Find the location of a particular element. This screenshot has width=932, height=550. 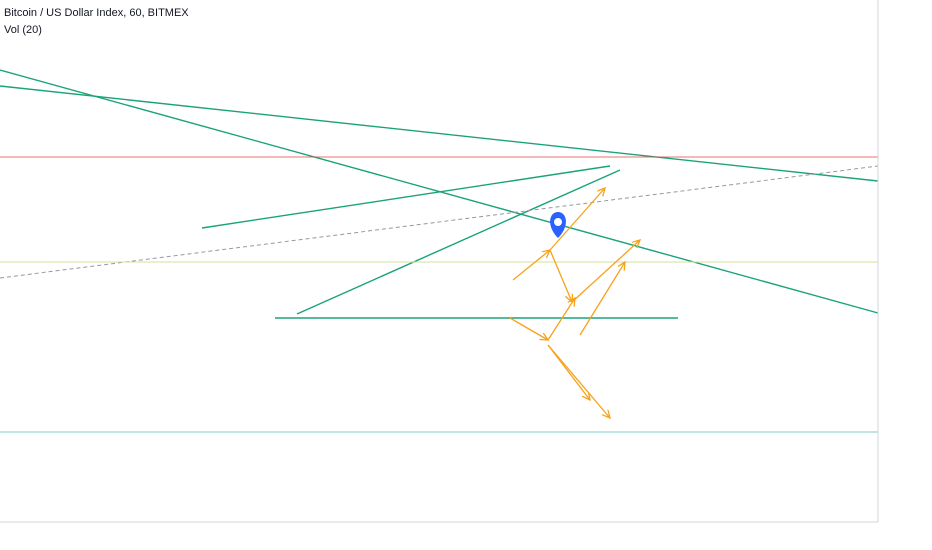

arrows is located at coordinates (574, 303).